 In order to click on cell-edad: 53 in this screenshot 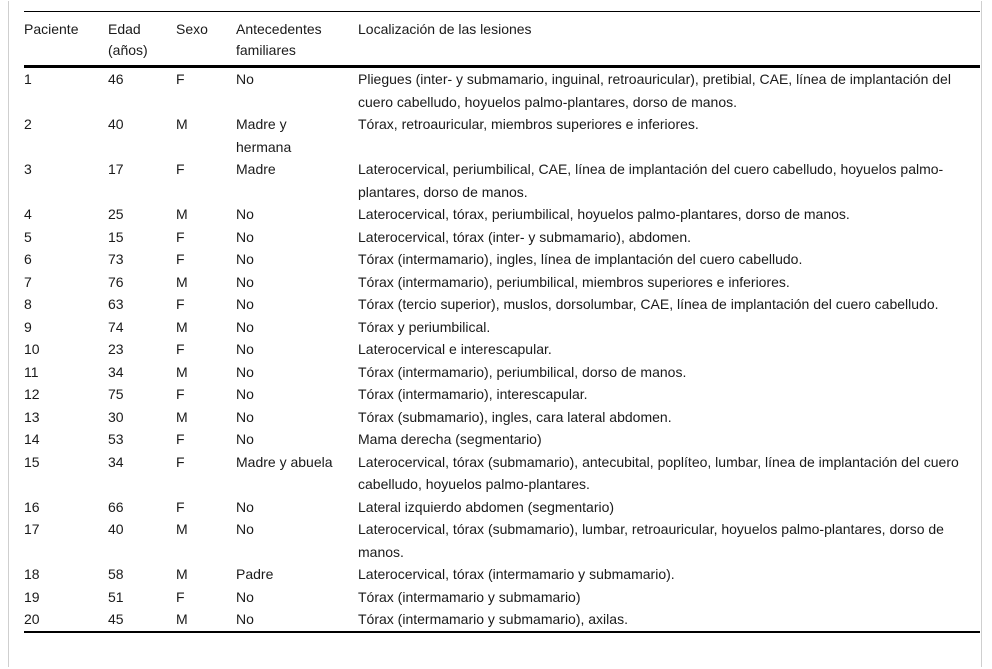, I will do `click(116, 439)`.